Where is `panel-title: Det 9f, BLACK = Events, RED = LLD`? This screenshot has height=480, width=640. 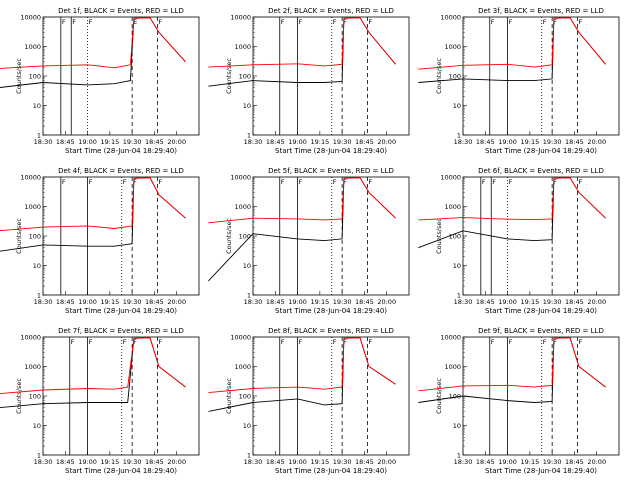 panel-title: Det 9f, BLACK = Events, RED = LLD is located at coordinates (541, 331).